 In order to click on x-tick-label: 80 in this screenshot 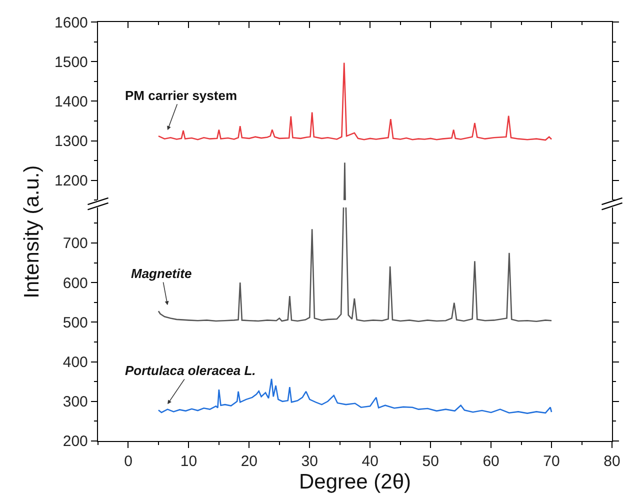, I will do `click(612, 461)`.